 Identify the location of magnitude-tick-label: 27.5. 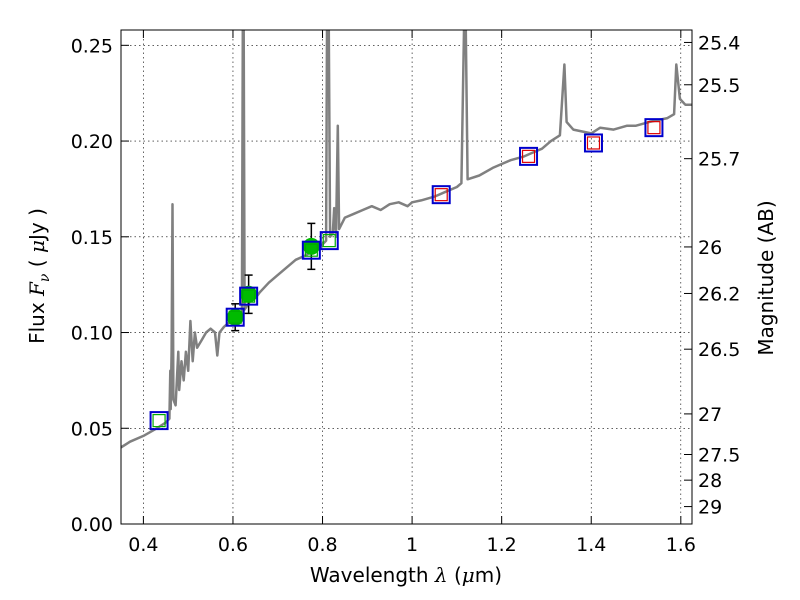
(719, 455).